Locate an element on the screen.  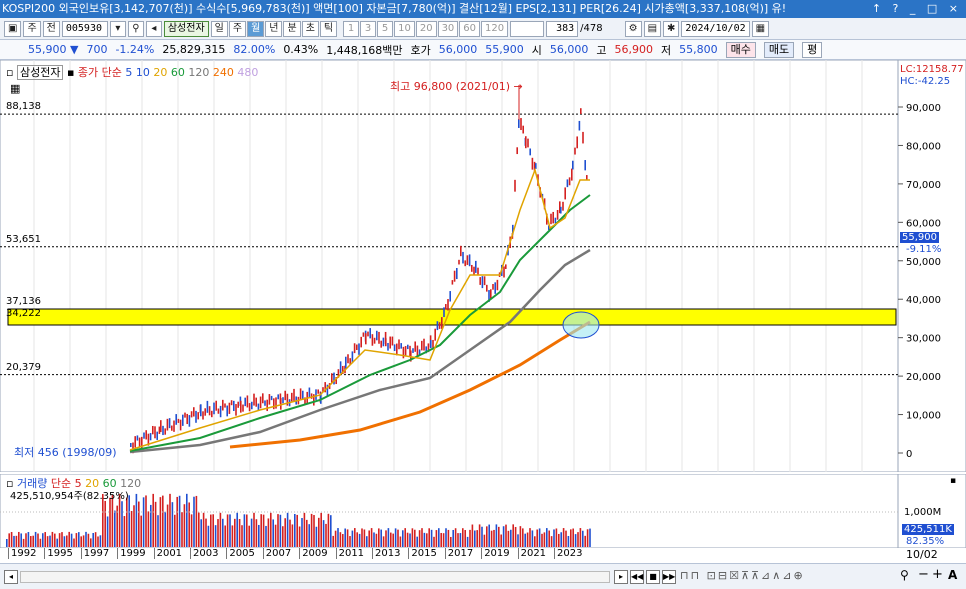
first-icon: ◀◀ is located at coordinates (637, 577).